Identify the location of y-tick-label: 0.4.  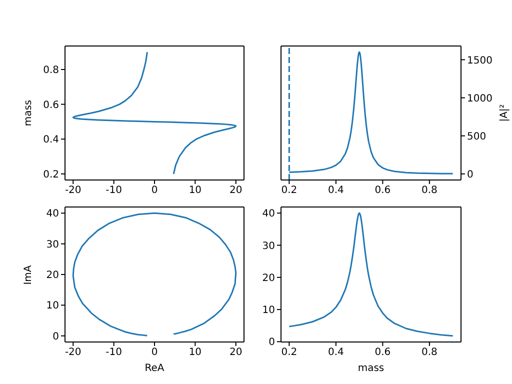
(51, 140).